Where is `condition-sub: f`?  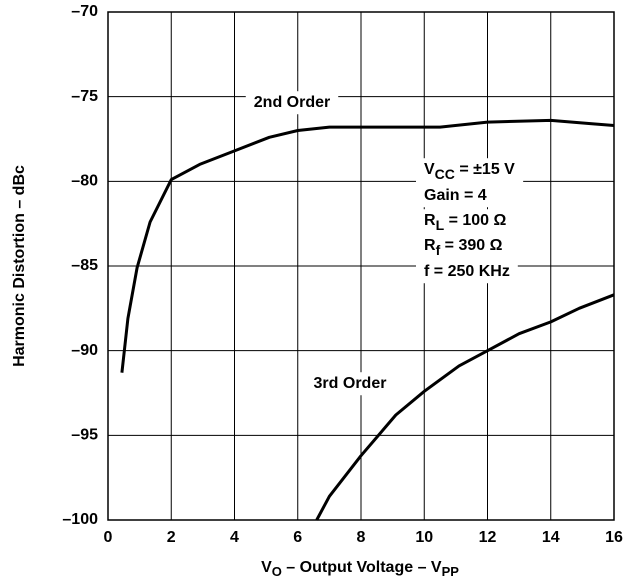 condition-sub: f is located at coordinates (438, 250).